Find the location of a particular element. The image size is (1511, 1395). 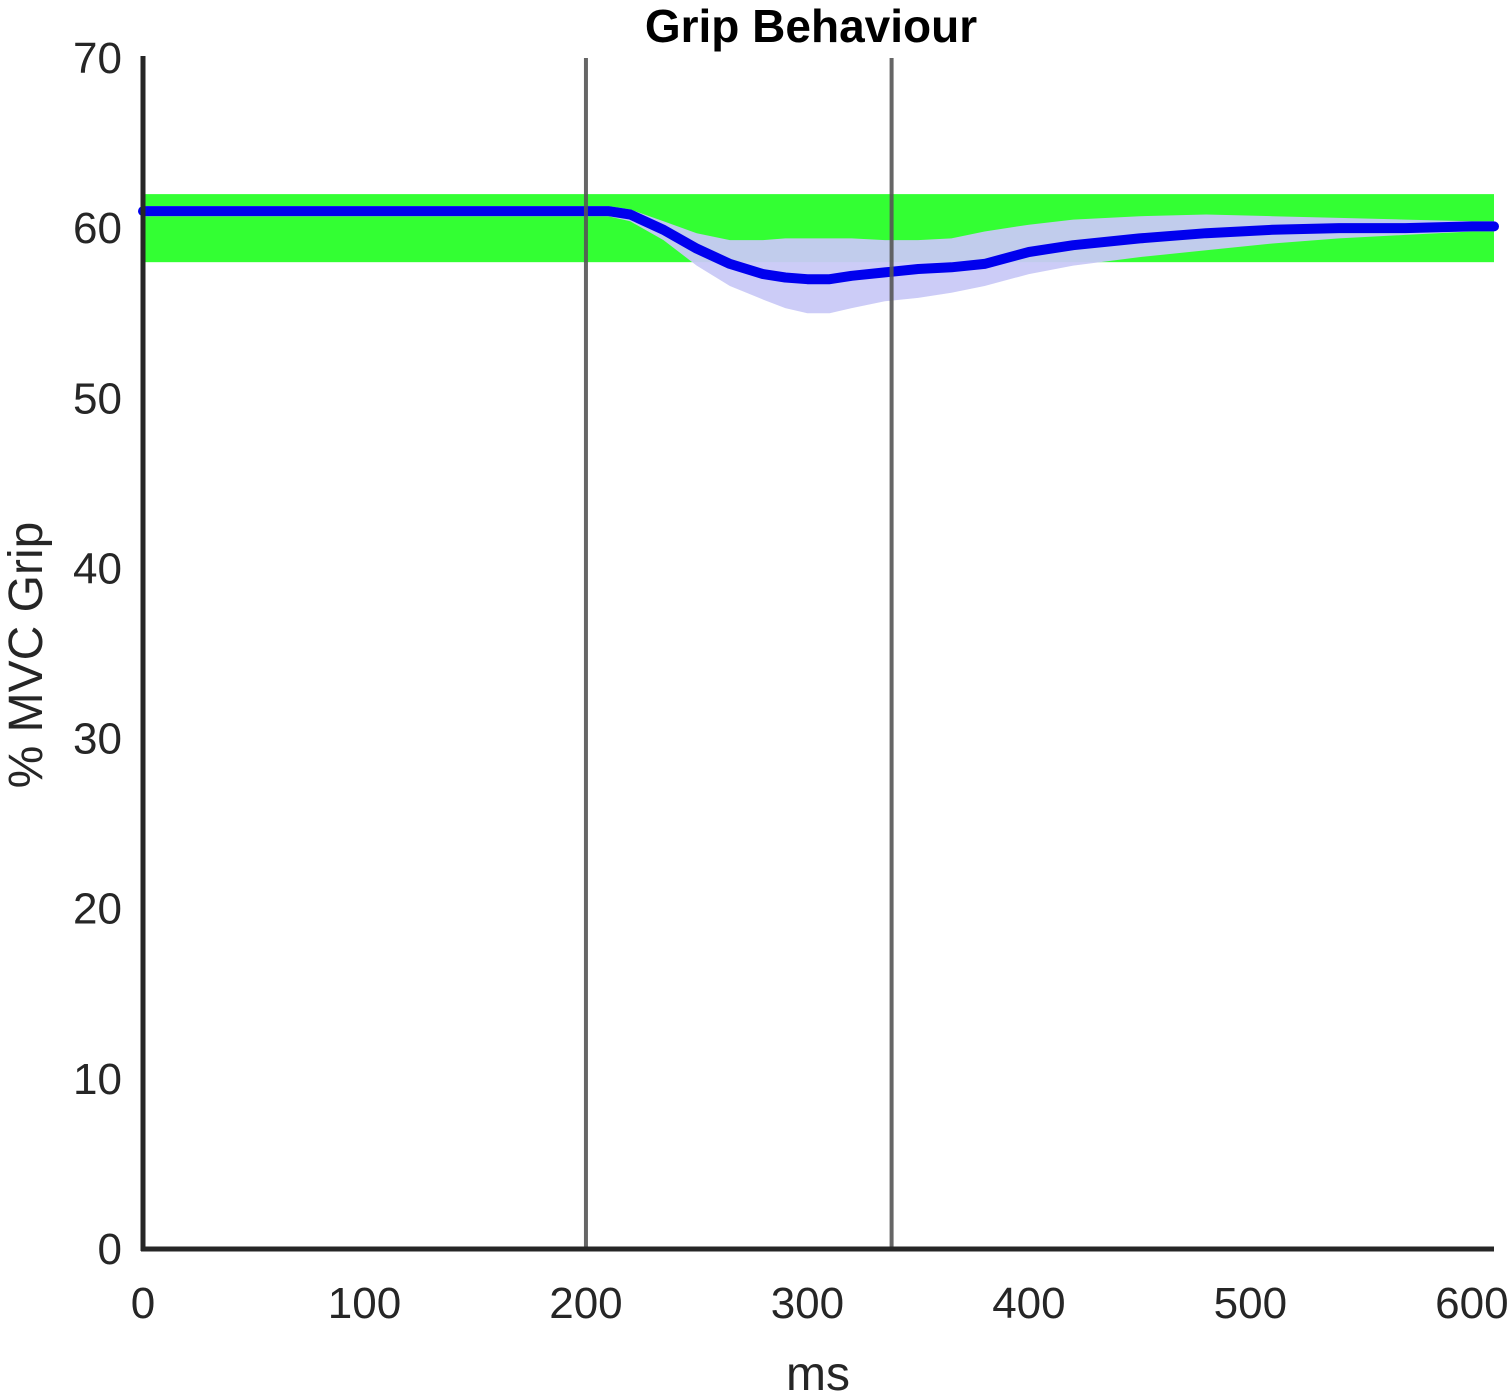

x-tick-label: 300 is located at coordinates (807, 1303).